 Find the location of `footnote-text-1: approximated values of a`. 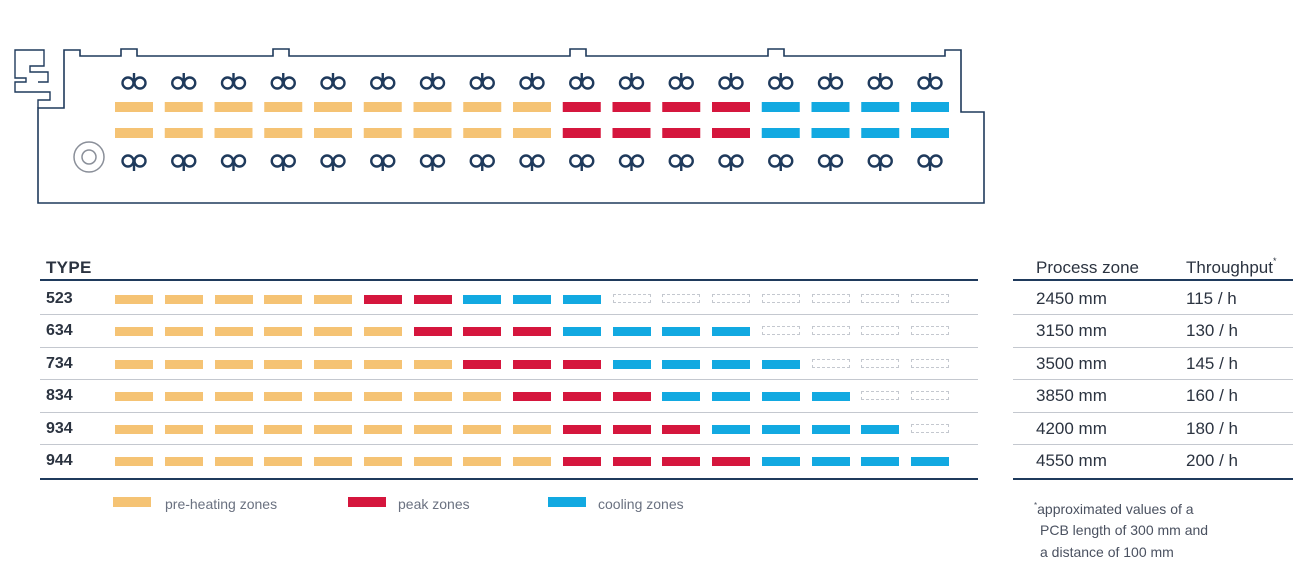

footnote-text-1: approximated values of a is located at coordinates (1115, 509).